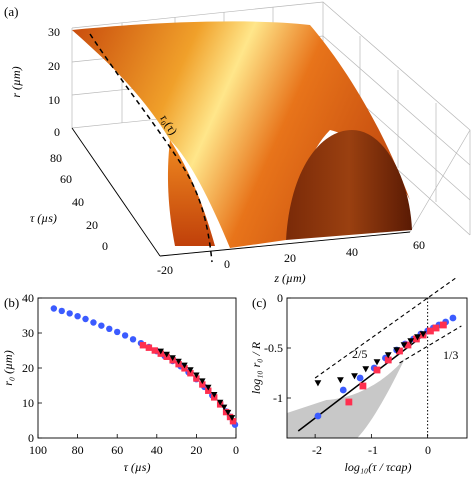  I want to click on a-xtick-60: 60, so click(419, 245).